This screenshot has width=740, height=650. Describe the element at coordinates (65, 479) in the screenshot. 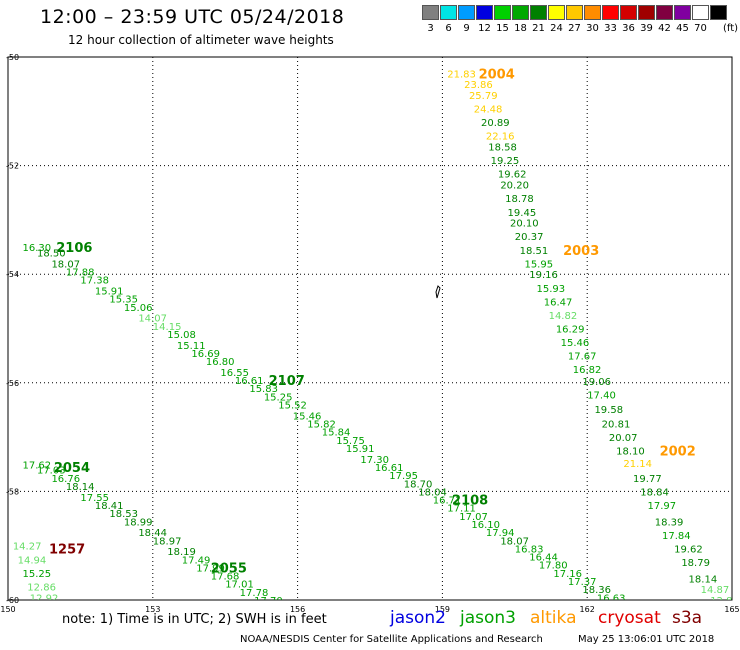

I see `data-point-label: 16.76` at that location.